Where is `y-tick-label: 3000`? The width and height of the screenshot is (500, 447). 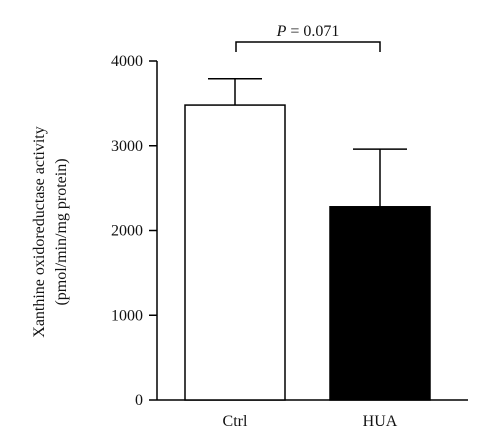
y-tick-label: 3000 is located at coordinates (127, 146).